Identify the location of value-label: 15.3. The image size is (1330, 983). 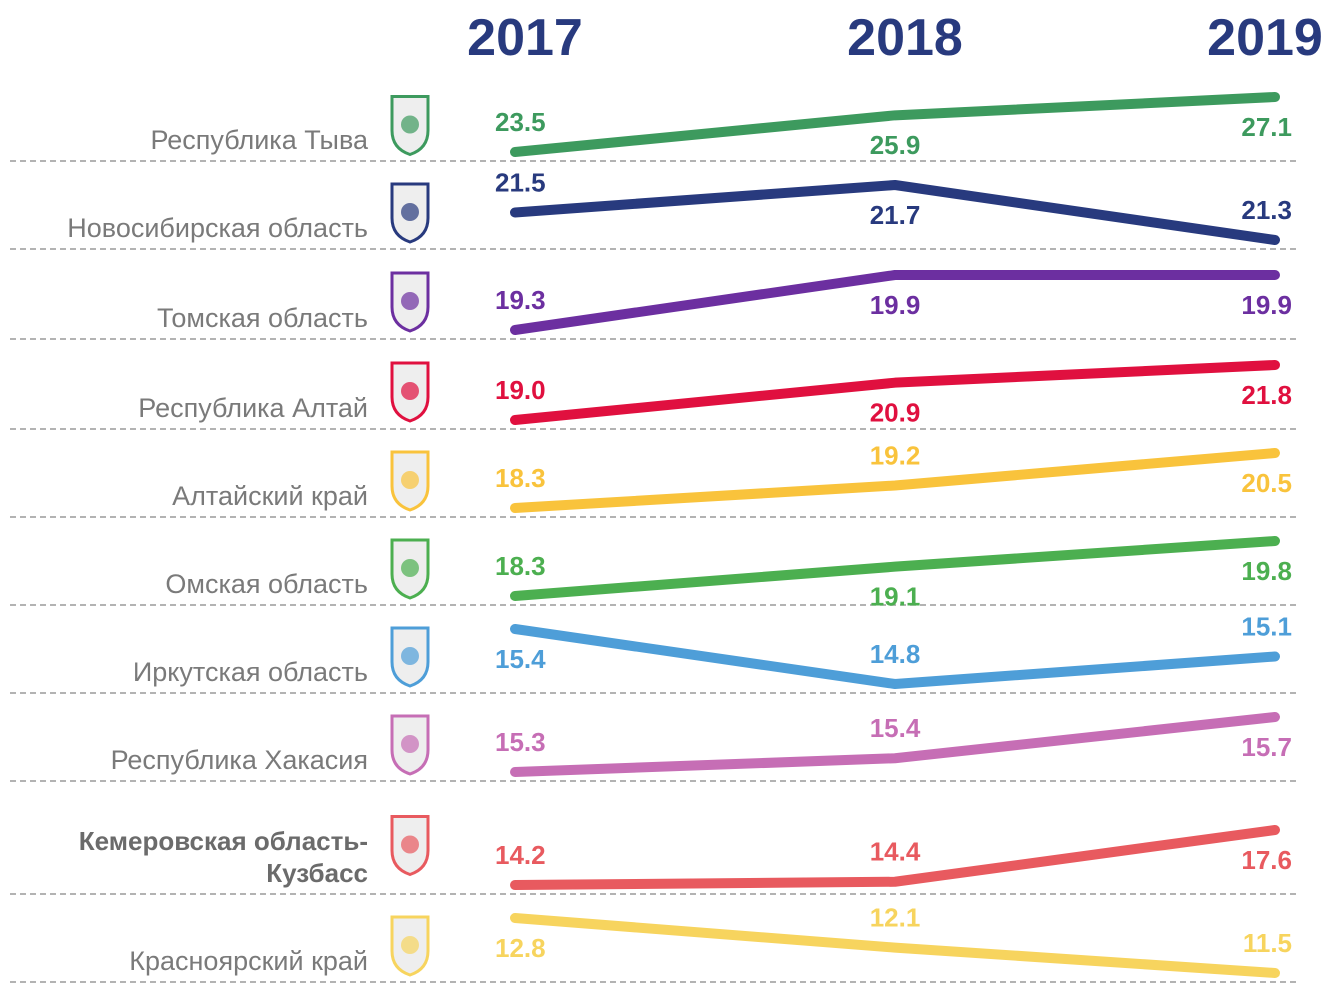
(520, 742).